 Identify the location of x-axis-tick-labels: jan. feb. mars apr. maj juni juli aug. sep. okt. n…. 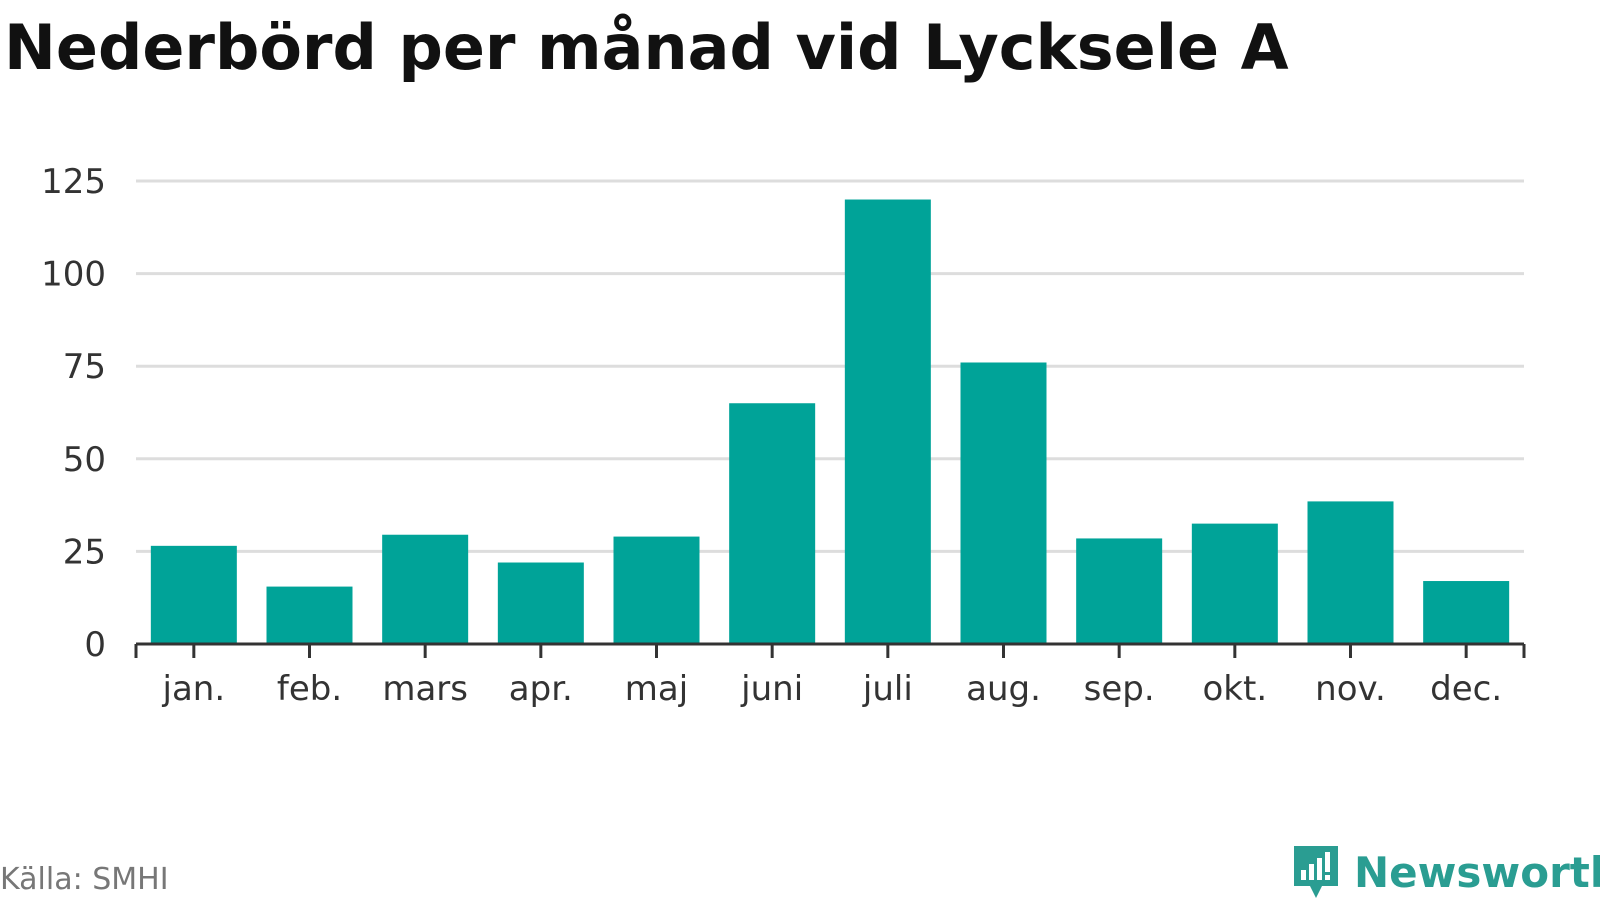
(832, 689).